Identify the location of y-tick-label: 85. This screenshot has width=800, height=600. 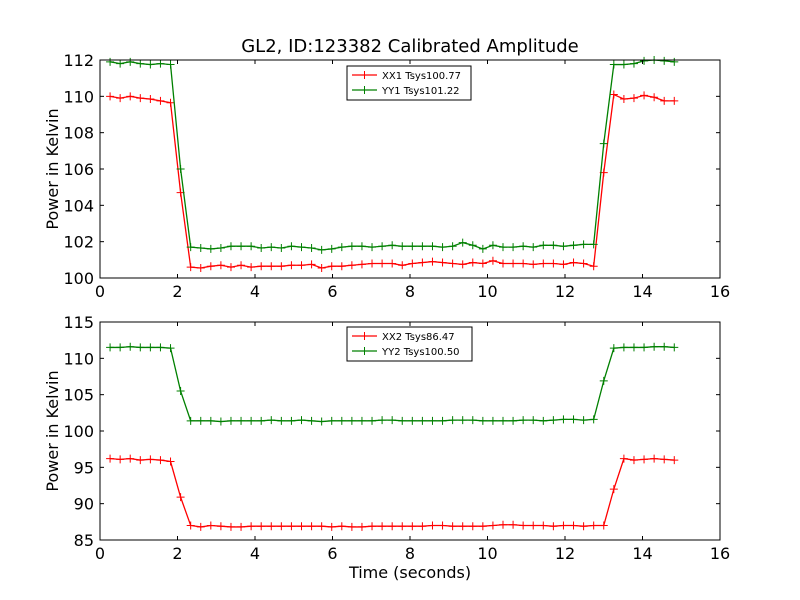
(84, 540).